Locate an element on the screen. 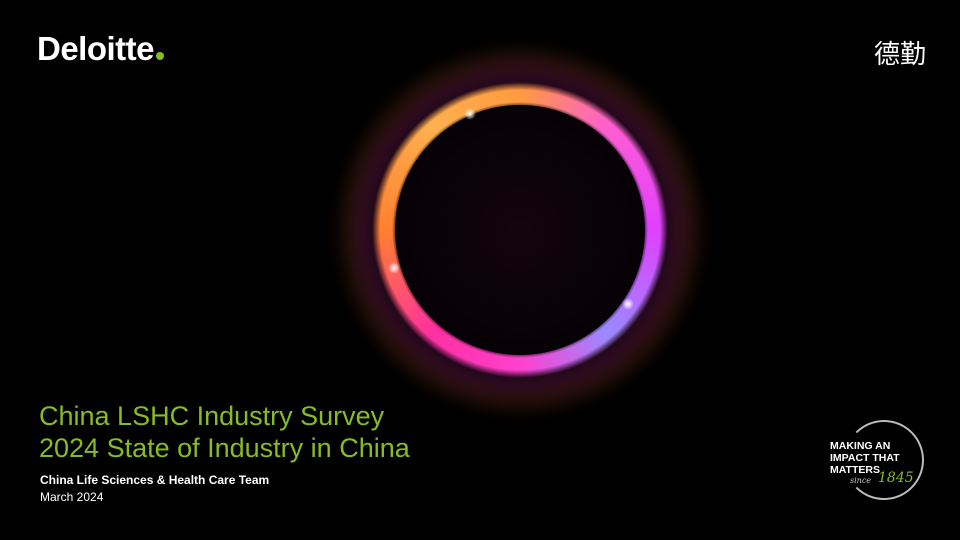 The width and height of the screenshot is (960, 540). badge-line: MATTERS is located at coordinates (855, 470).